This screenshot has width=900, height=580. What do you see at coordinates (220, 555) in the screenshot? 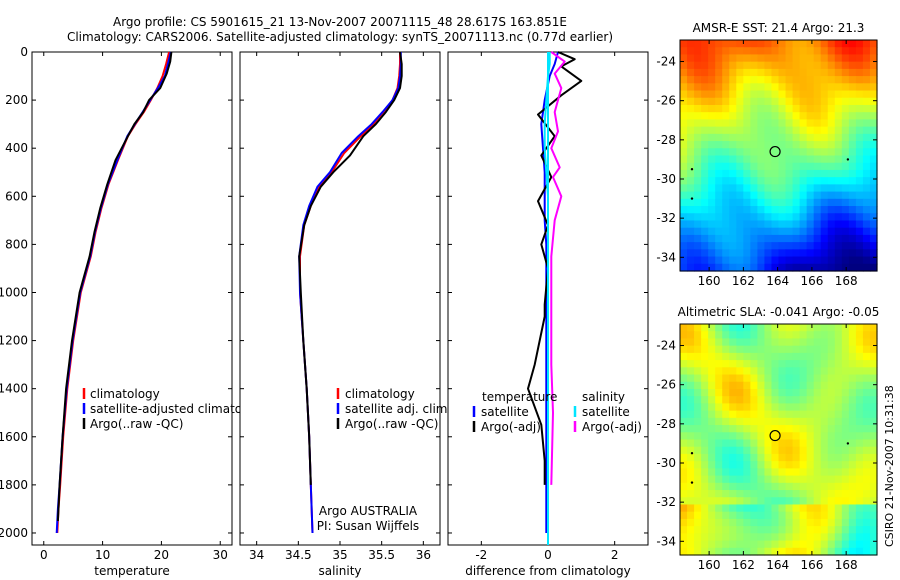
I see `x-tick-label: 30` at bounding box center [220, 555].